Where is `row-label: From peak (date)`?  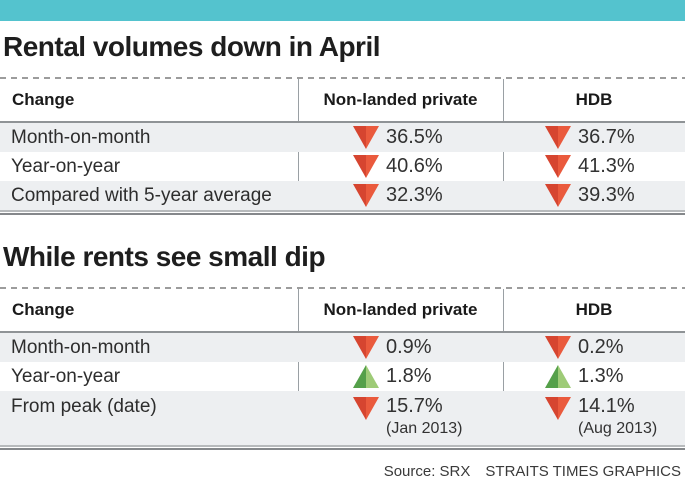 row-label: From peak (date) is located at coordinates (84, 406).